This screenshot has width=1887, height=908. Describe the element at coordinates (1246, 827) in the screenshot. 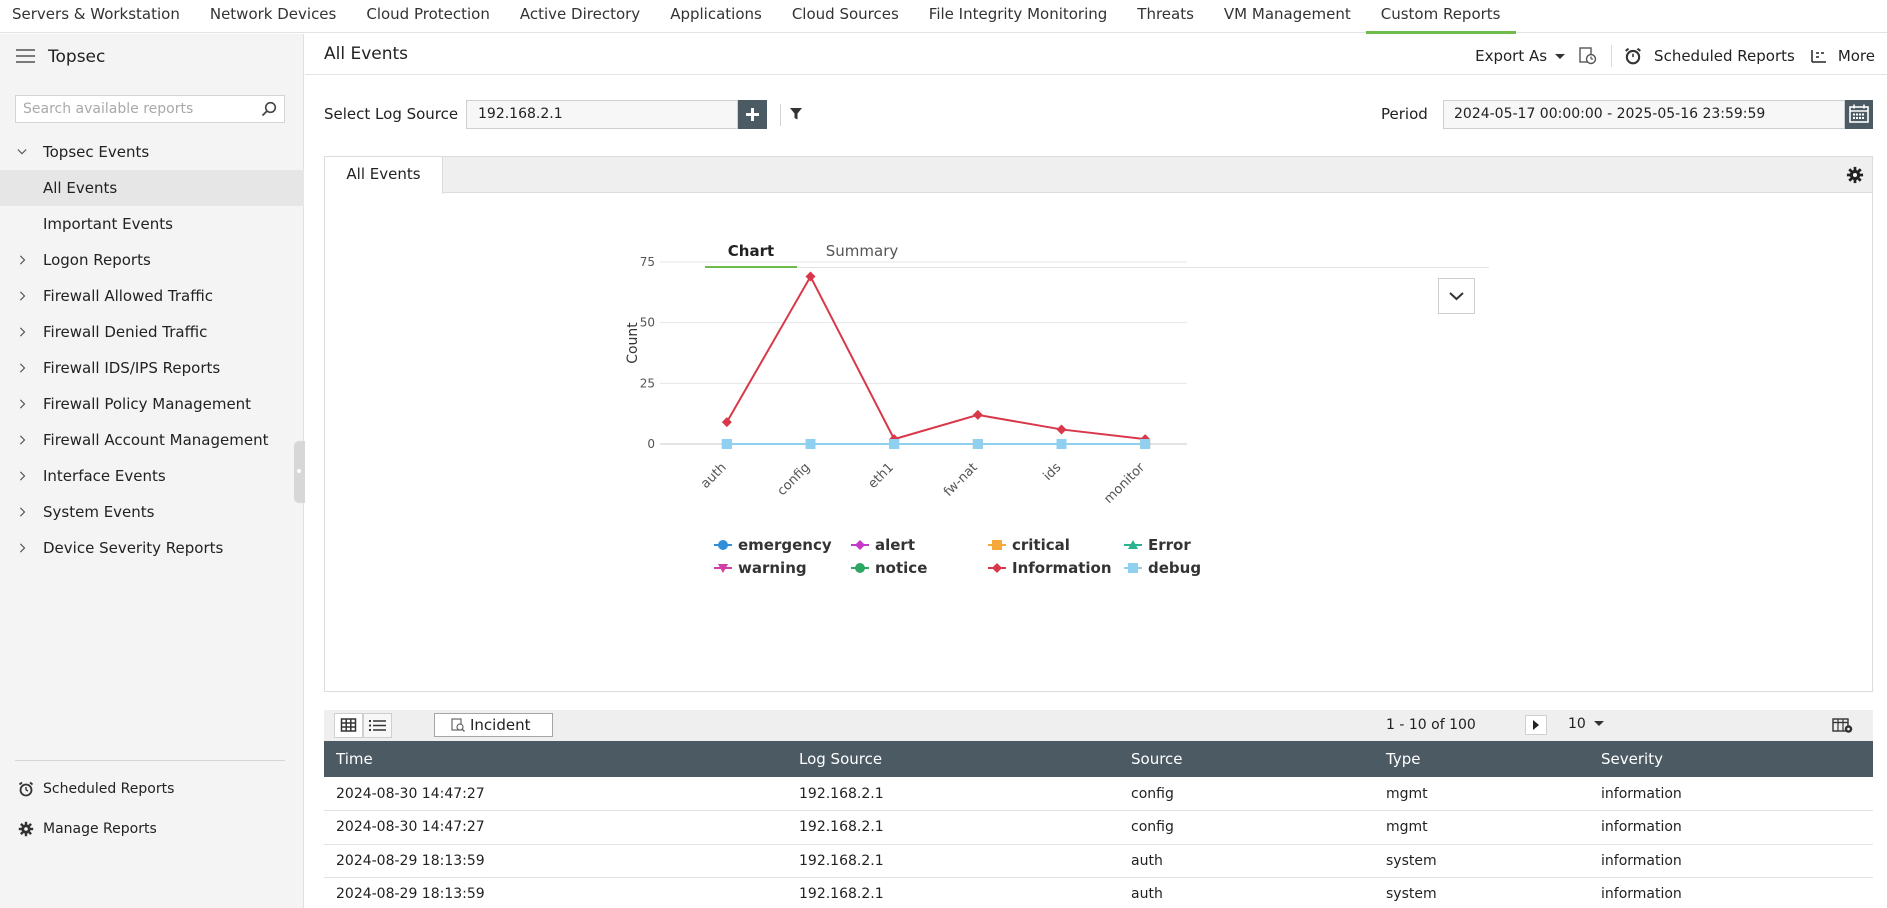

I see `cell-source: config` at that location.